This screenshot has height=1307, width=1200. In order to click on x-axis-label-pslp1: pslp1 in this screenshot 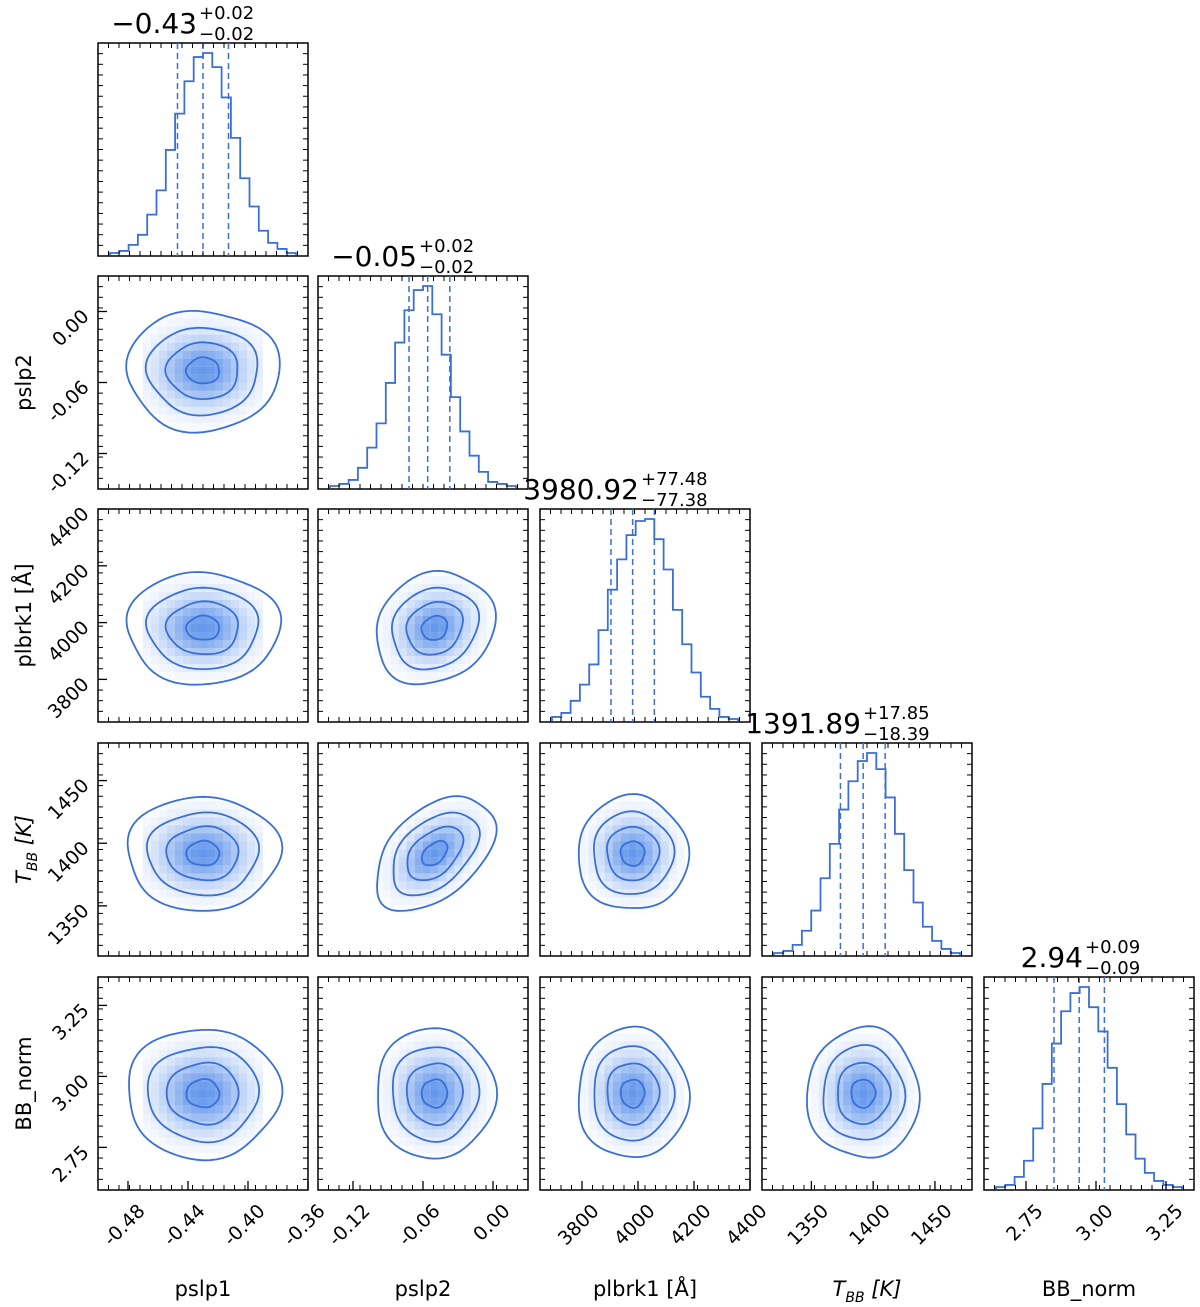, I will do `click(203, 1289)`.